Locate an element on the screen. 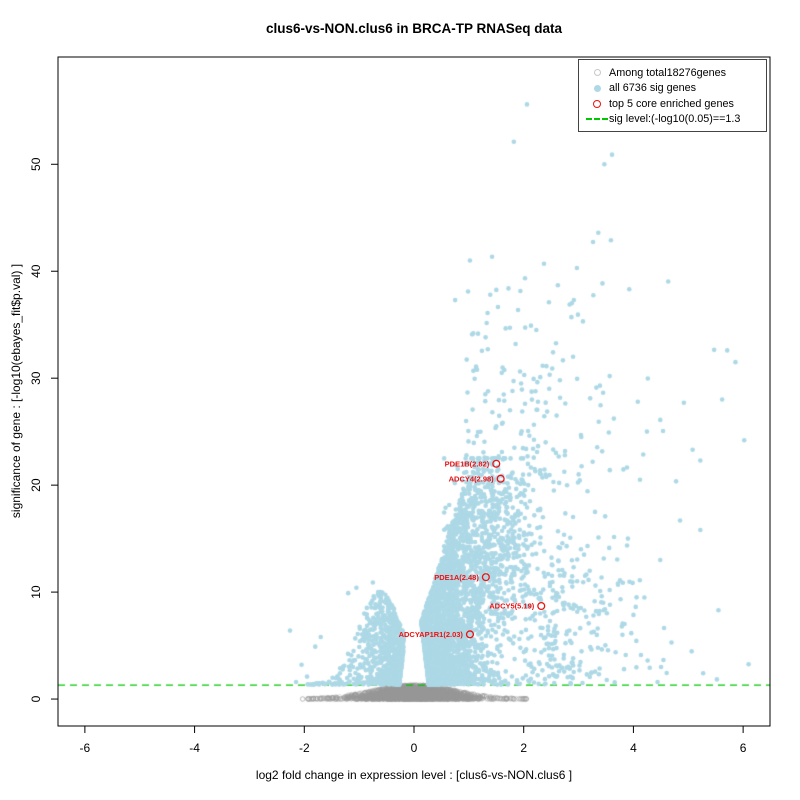 This screenshot has width=800, height=800. green-dashed-line-icon is located at coordinates (597, 119).